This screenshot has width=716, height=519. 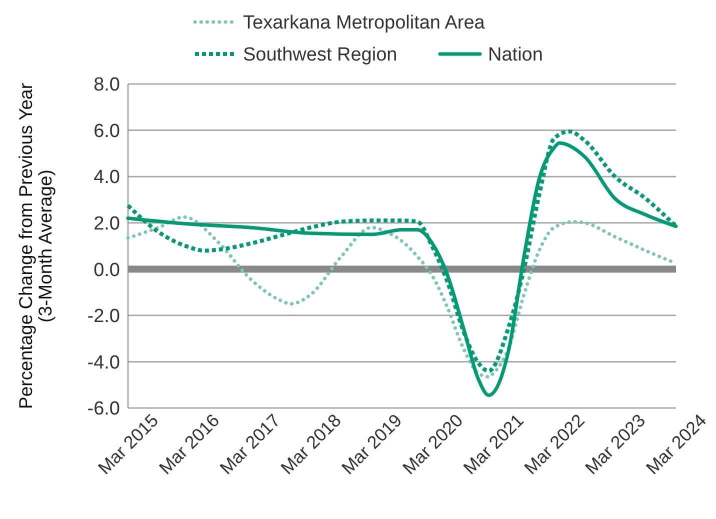 I want to click on y-tick-label: 6.0, so click(x=107, y=131).